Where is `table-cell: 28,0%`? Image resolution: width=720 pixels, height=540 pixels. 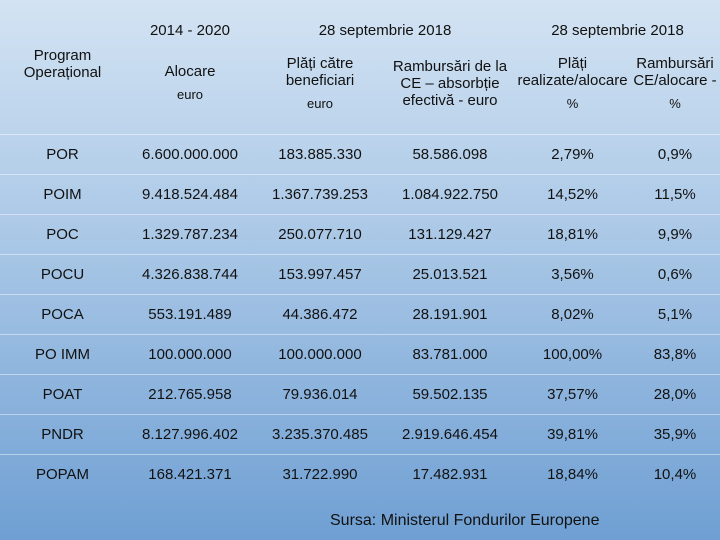 table-cell: 28,0% is located at coordinates (675, 394).